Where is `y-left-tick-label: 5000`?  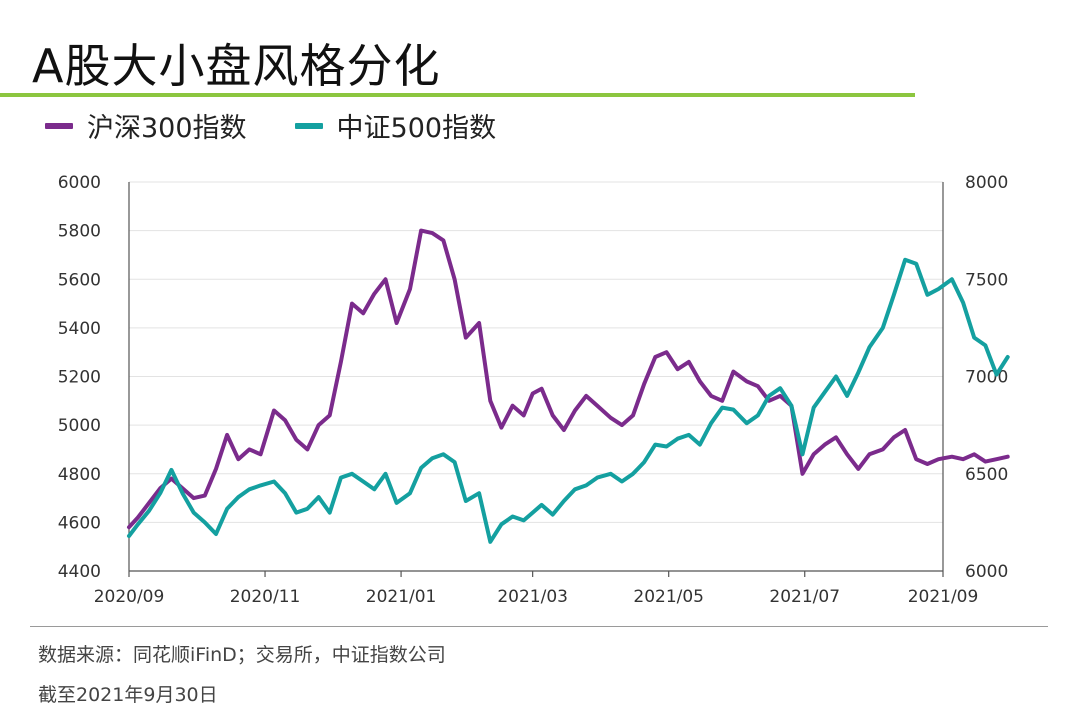 y-left-tick-label: 5000 is located at coordinates (79, 426).